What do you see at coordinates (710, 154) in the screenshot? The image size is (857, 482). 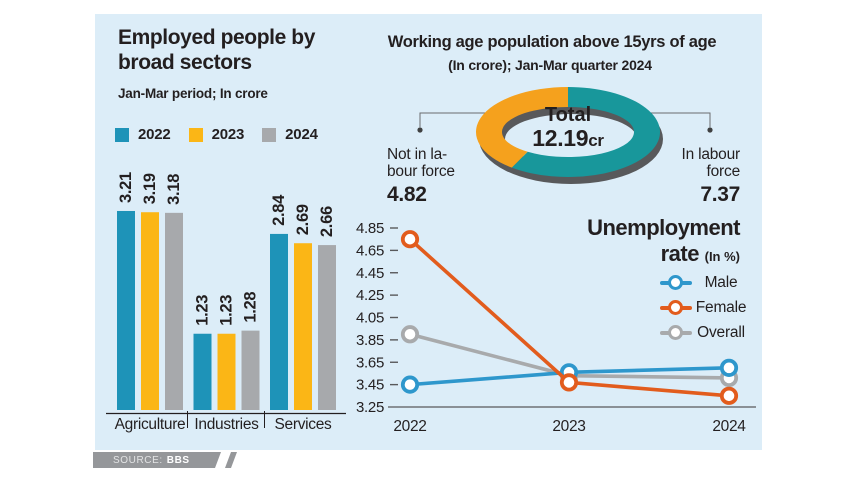 I see `donut-right-label-line1: In labour` at bounding box center [710, 154].